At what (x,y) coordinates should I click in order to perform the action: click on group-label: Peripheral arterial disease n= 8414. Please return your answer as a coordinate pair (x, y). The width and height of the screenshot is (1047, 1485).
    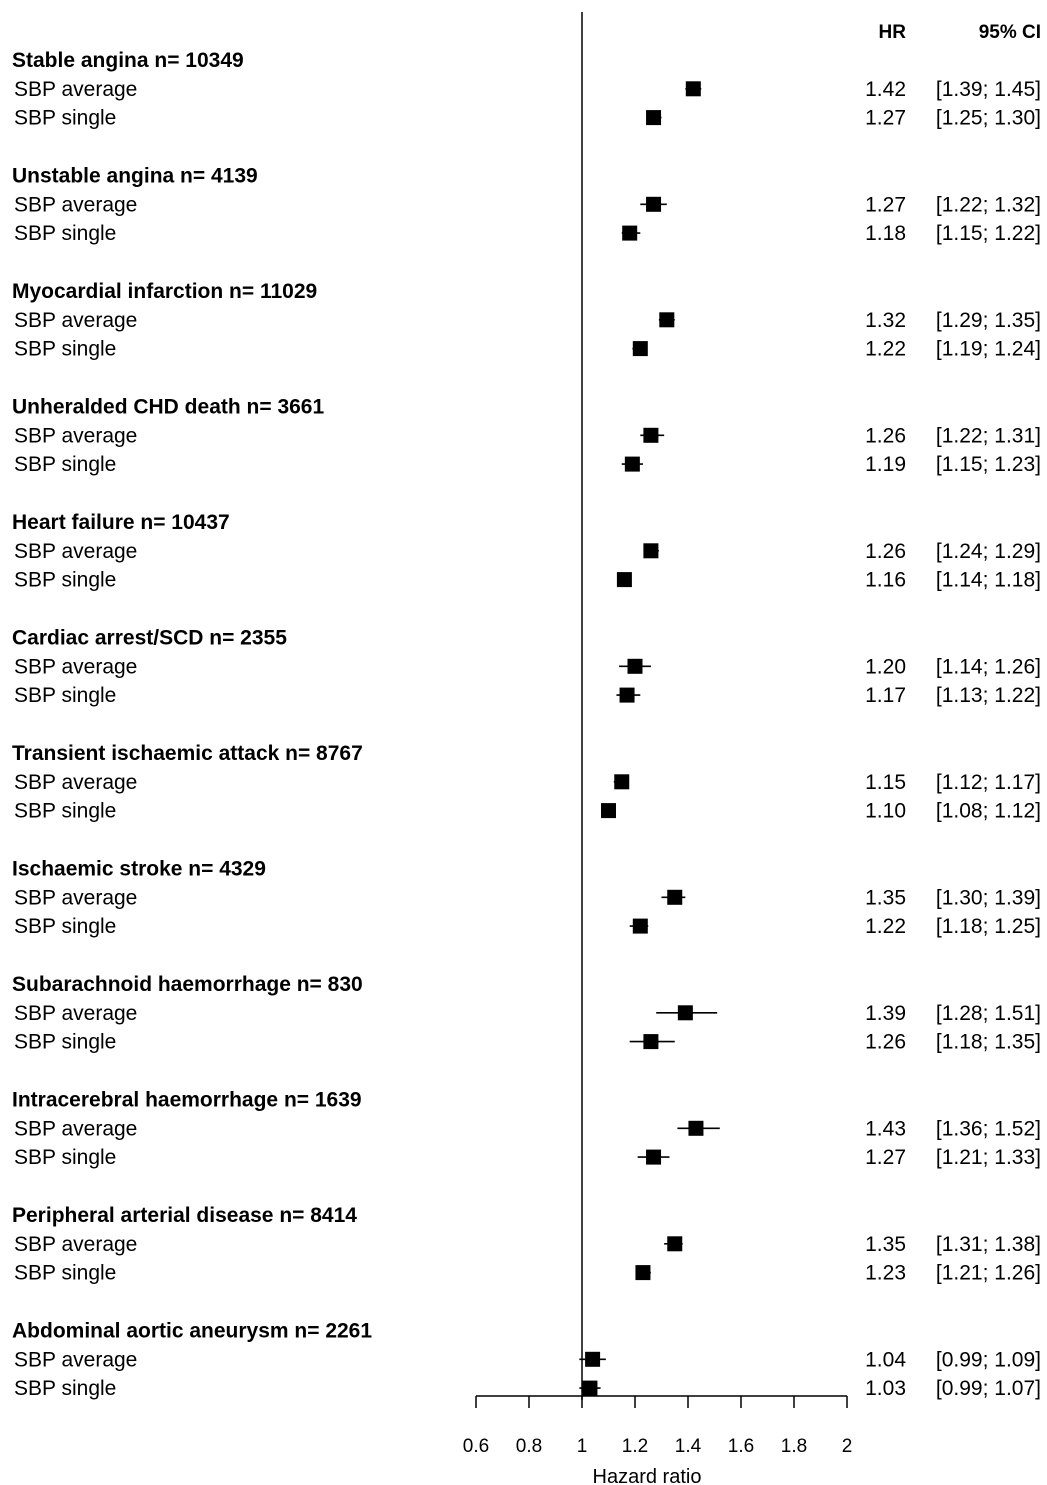
    Looking at the image, I should click on (184, 1215).